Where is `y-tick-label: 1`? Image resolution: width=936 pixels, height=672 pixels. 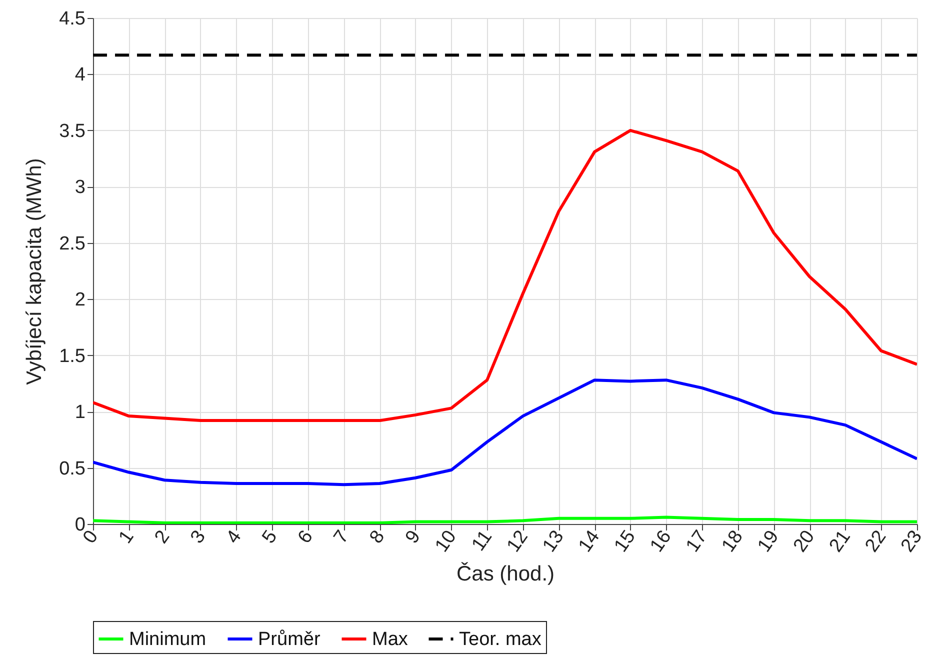
y-tick-label: 1 is located at coordinates (80, 413).